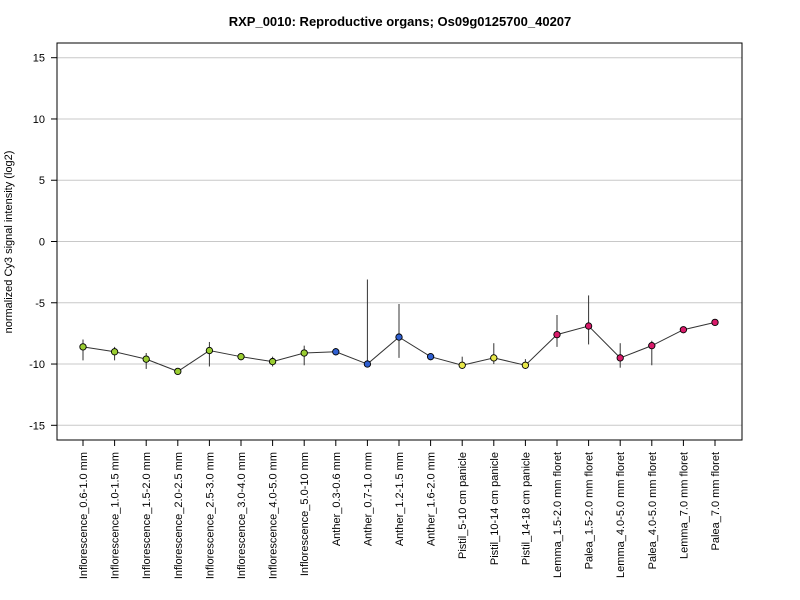 The height and width of the screenshot is (600, 800). What do you see at coordinates (274, 515) in the screenshot?
I see `x-tick-label: Inflorescence_4.0-5.0 mm` at bounding box center [274, 515].